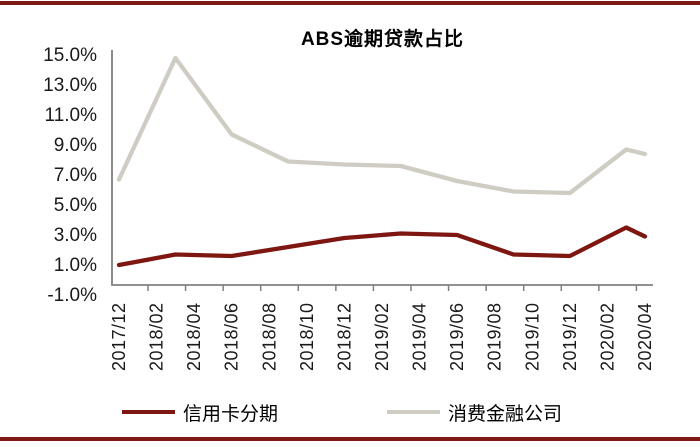  I want to click on y-axis-label: 9.0%, so click(75, 145).